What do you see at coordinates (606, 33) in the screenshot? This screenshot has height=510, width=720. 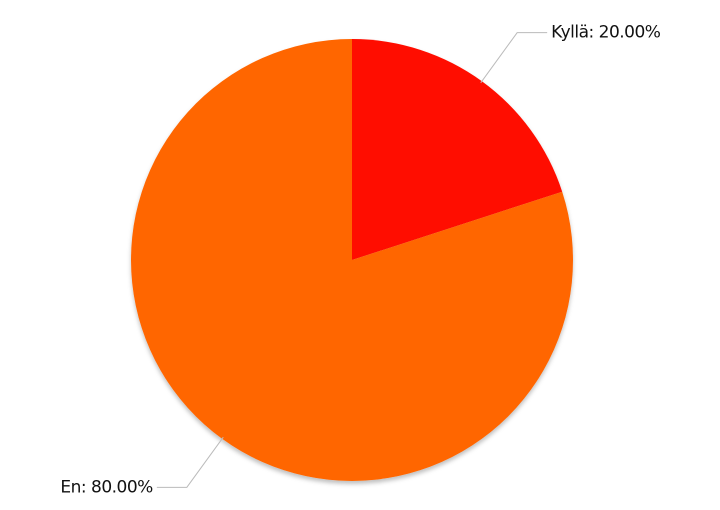 I see `slice-label: Kyllä: 20.00%` at bounding box center [606, 33].